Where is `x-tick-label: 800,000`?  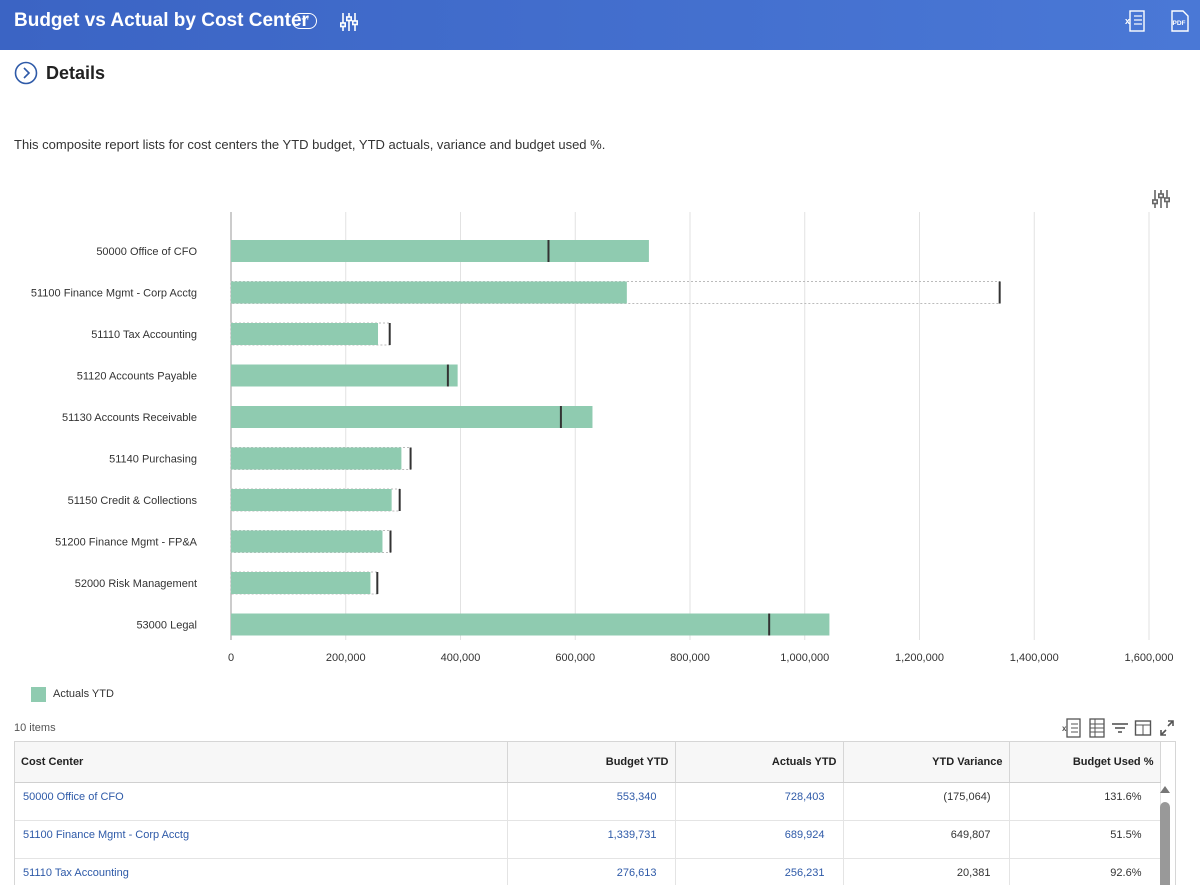
x-tick-label: 800,000 is located at coordinates (690, 658).